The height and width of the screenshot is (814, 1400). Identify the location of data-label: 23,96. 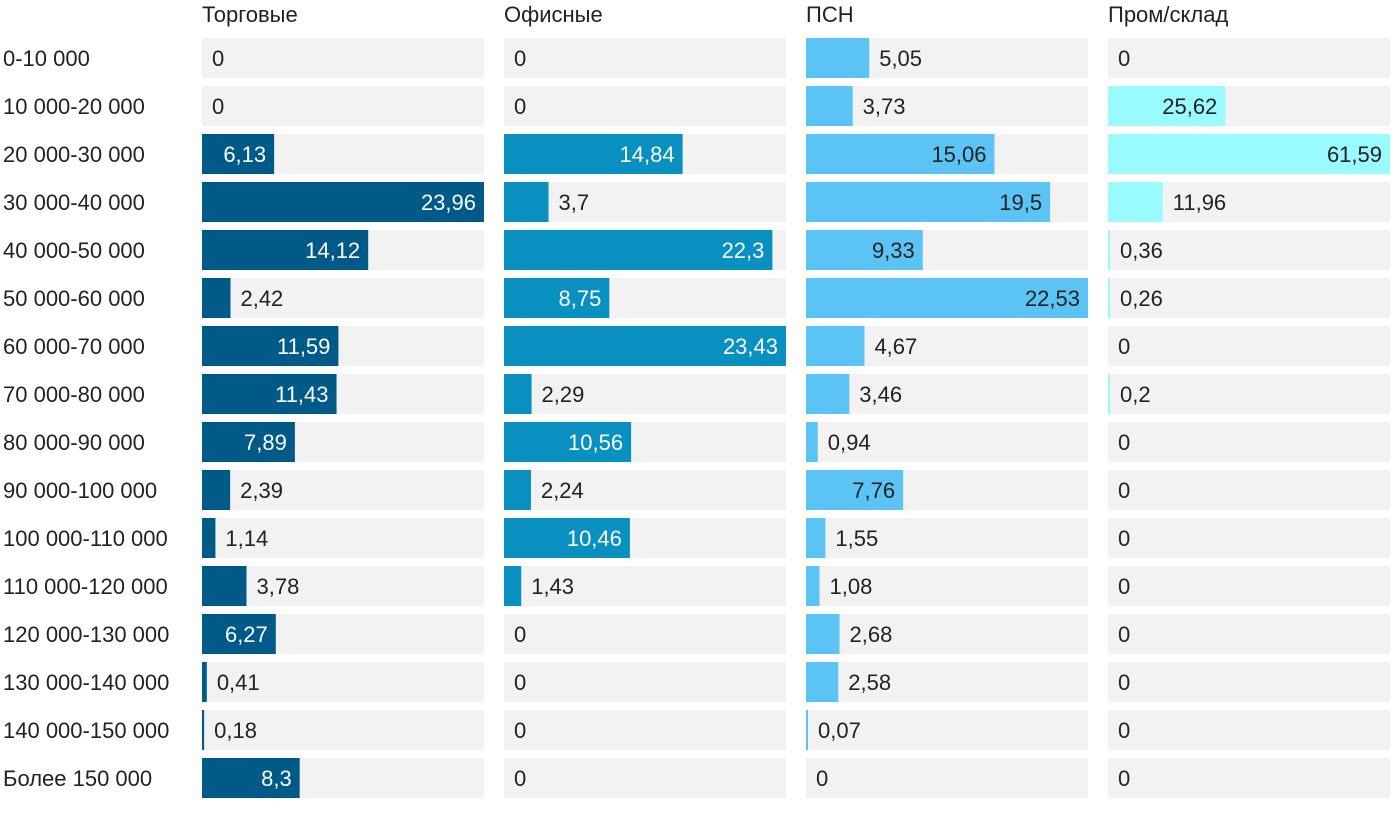
(448, 202).